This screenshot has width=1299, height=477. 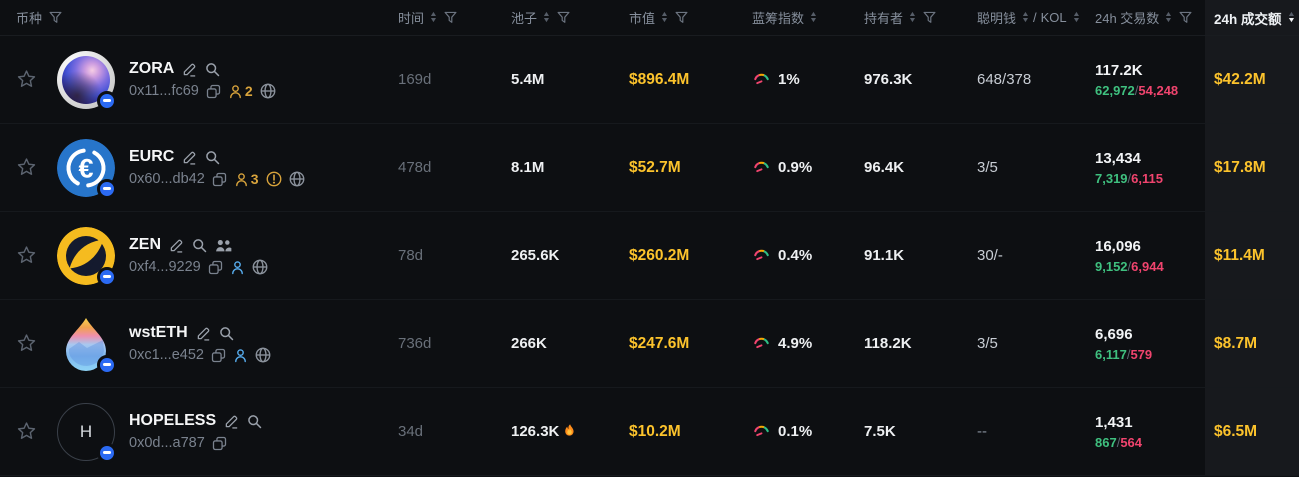 I want to click on community-group-icon, so click(x=223, y=245).